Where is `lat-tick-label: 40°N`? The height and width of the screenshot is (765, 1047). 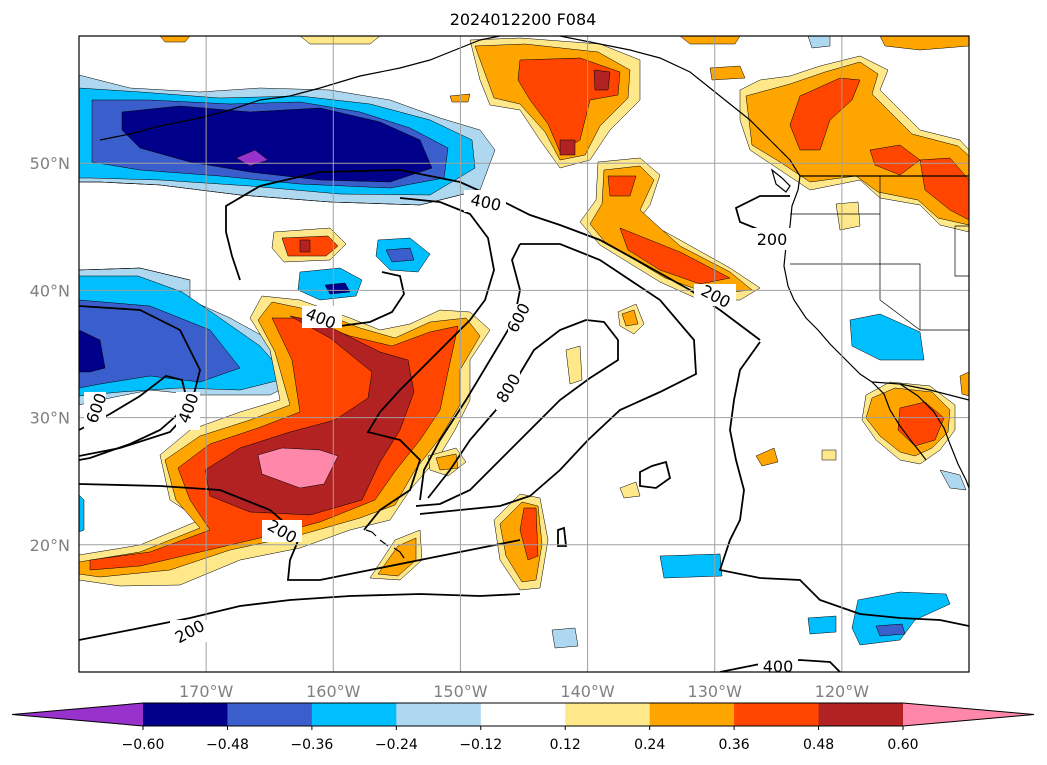
lat-tick-label: 40°N is located at coordinates (50, 290).